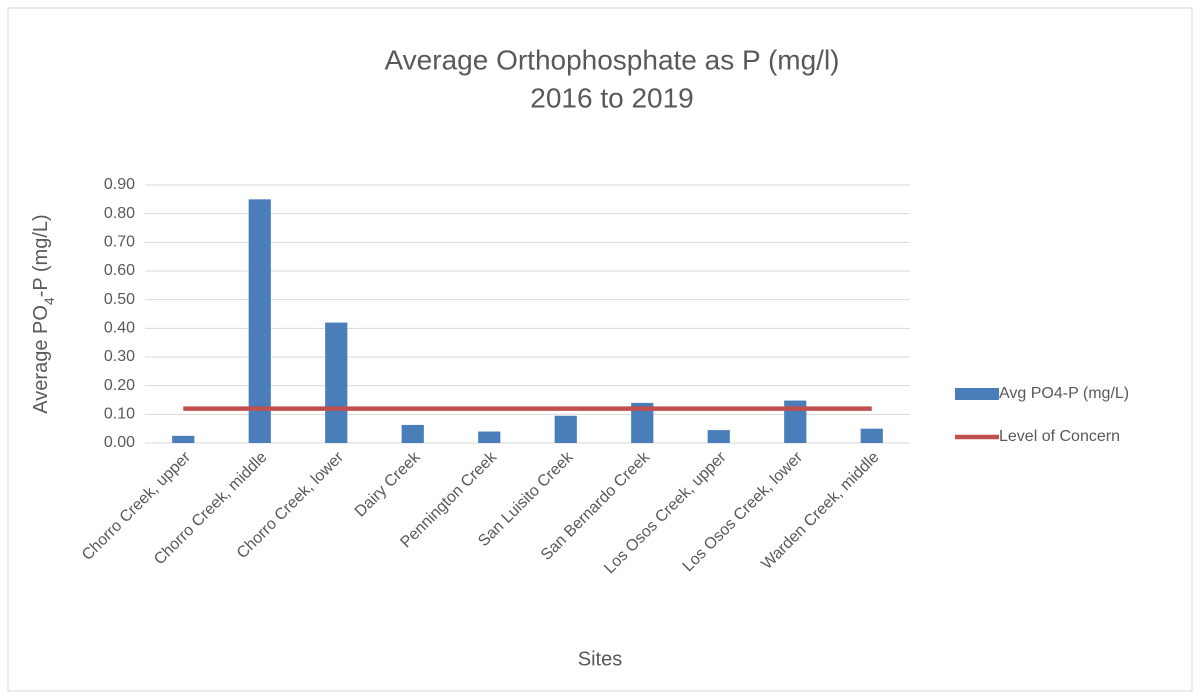 The width and height of the screenshot is (1201, 700). I want to click on chart-subtitle: 2016 to 2019, so click(612, 97).